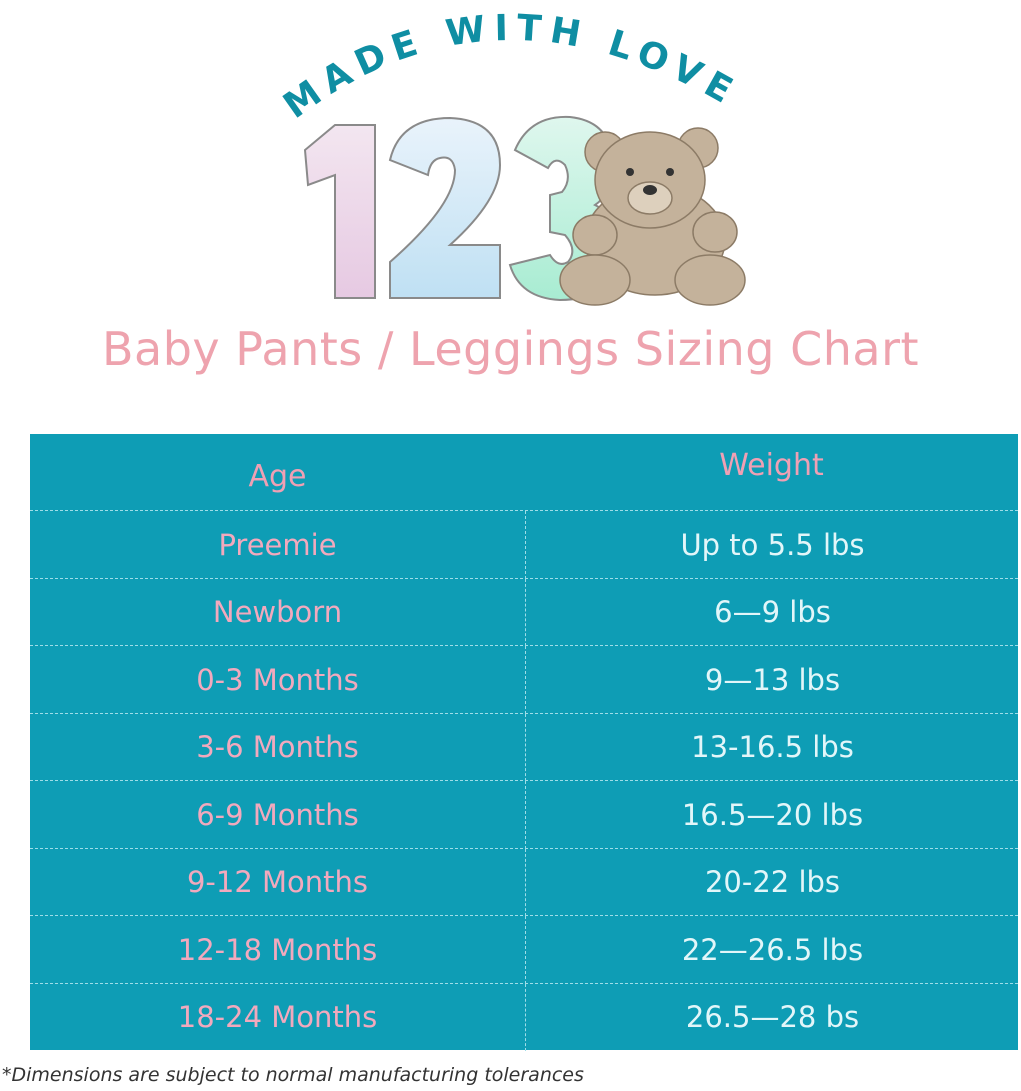  What do you see at coordinates (277, 679) in the screenshot?
I see `age-cell: 0-3 Months` at bounding box center [277, 679].